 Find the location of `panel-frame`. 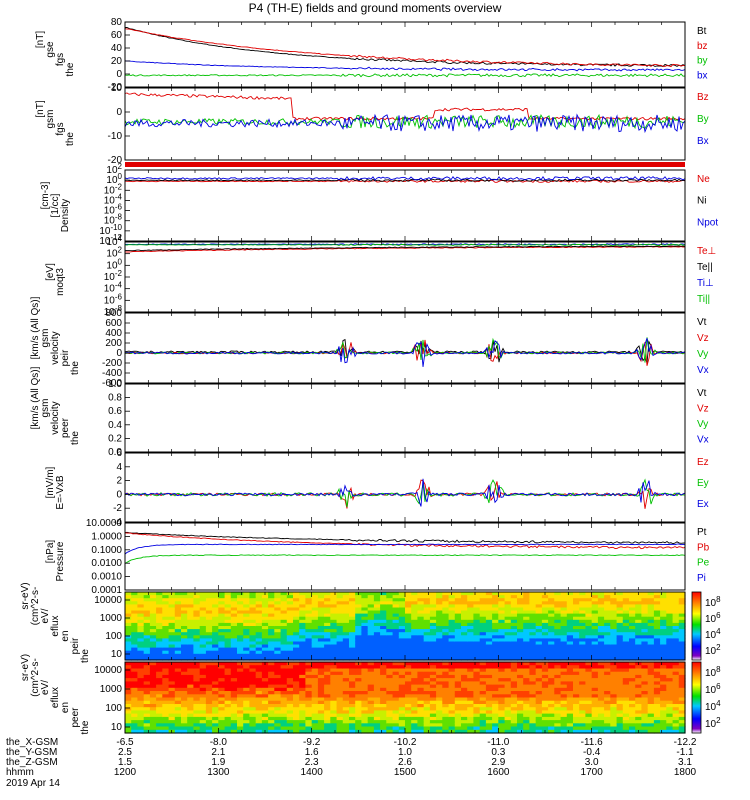

panel-frame is located at coordinates (405, 418).